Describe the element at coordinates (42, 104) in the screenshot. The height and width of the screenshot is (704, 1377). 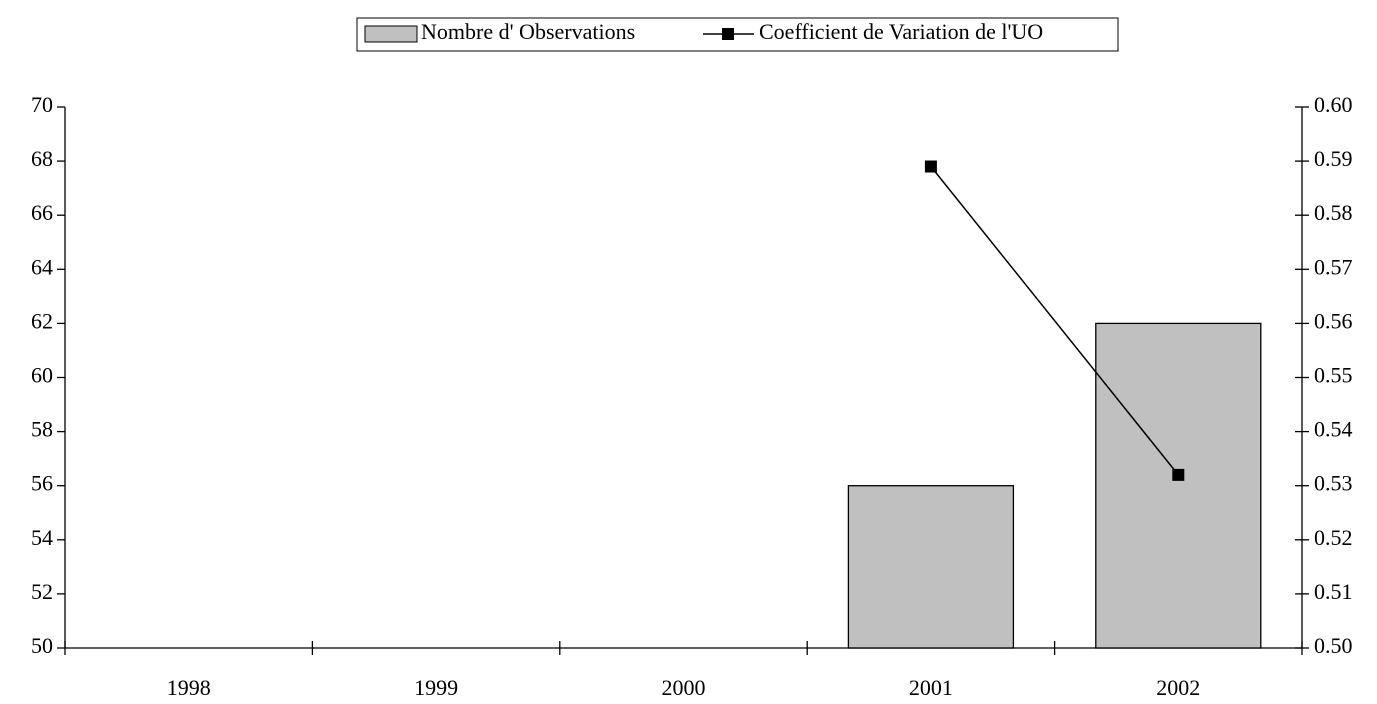
I see `y-tick-label: 70` at that location.